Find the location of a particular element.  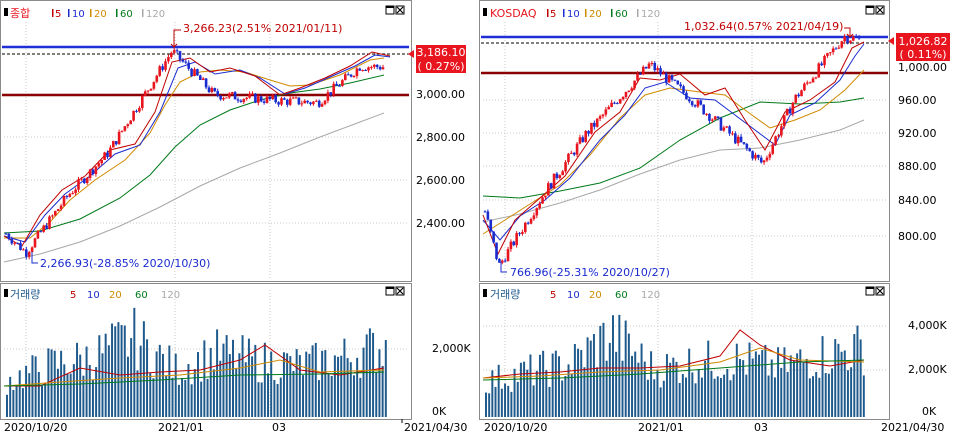

right-legend-ma120: 120 is located at coordinates (650, 14).